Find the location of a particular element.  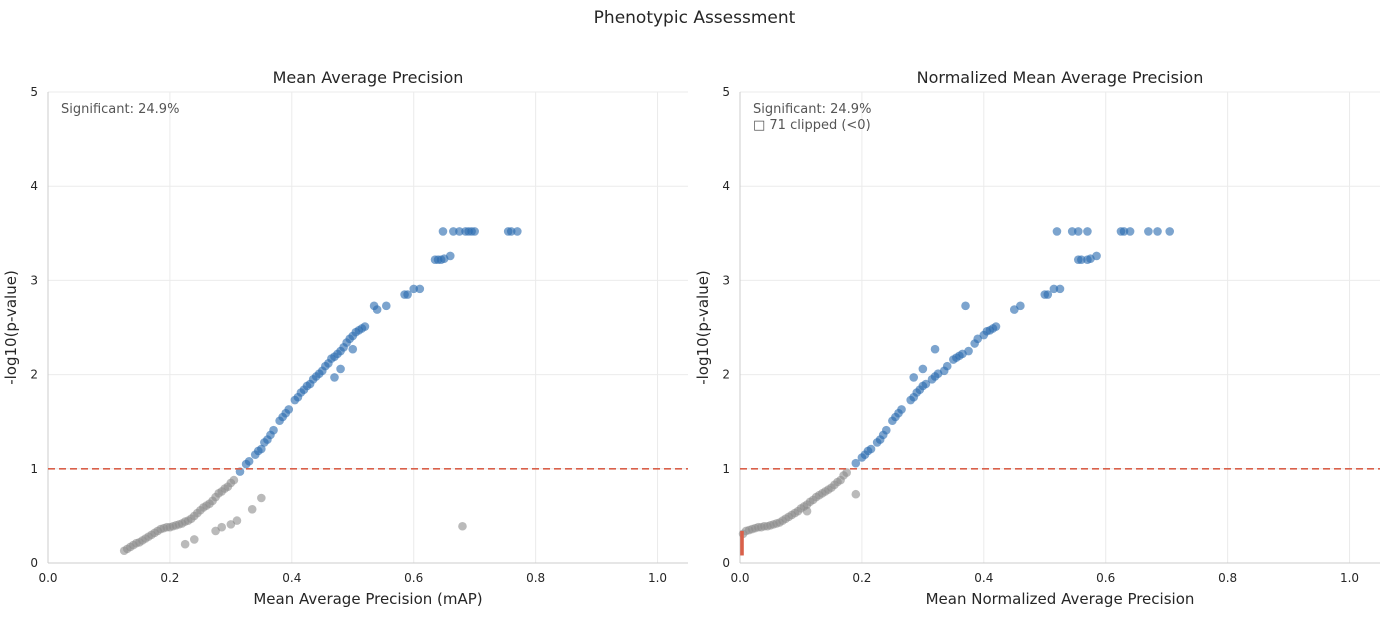

chart-title: Mean Average Precision is located at coordinates (368, 77).